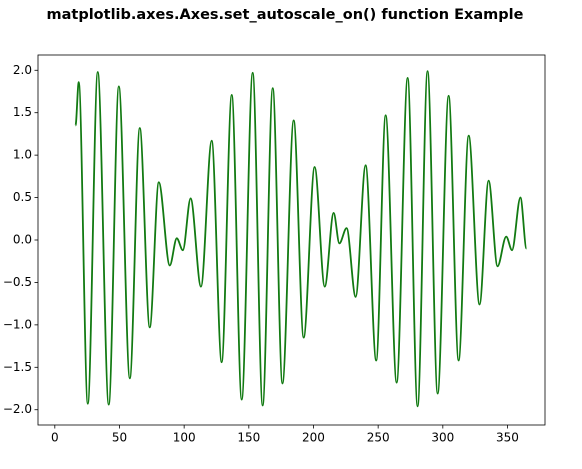 The image size is (582, 469). Describe the element at coordinates (184, 438) in the screenshot. I see `x-tick-label: 100` at that location.